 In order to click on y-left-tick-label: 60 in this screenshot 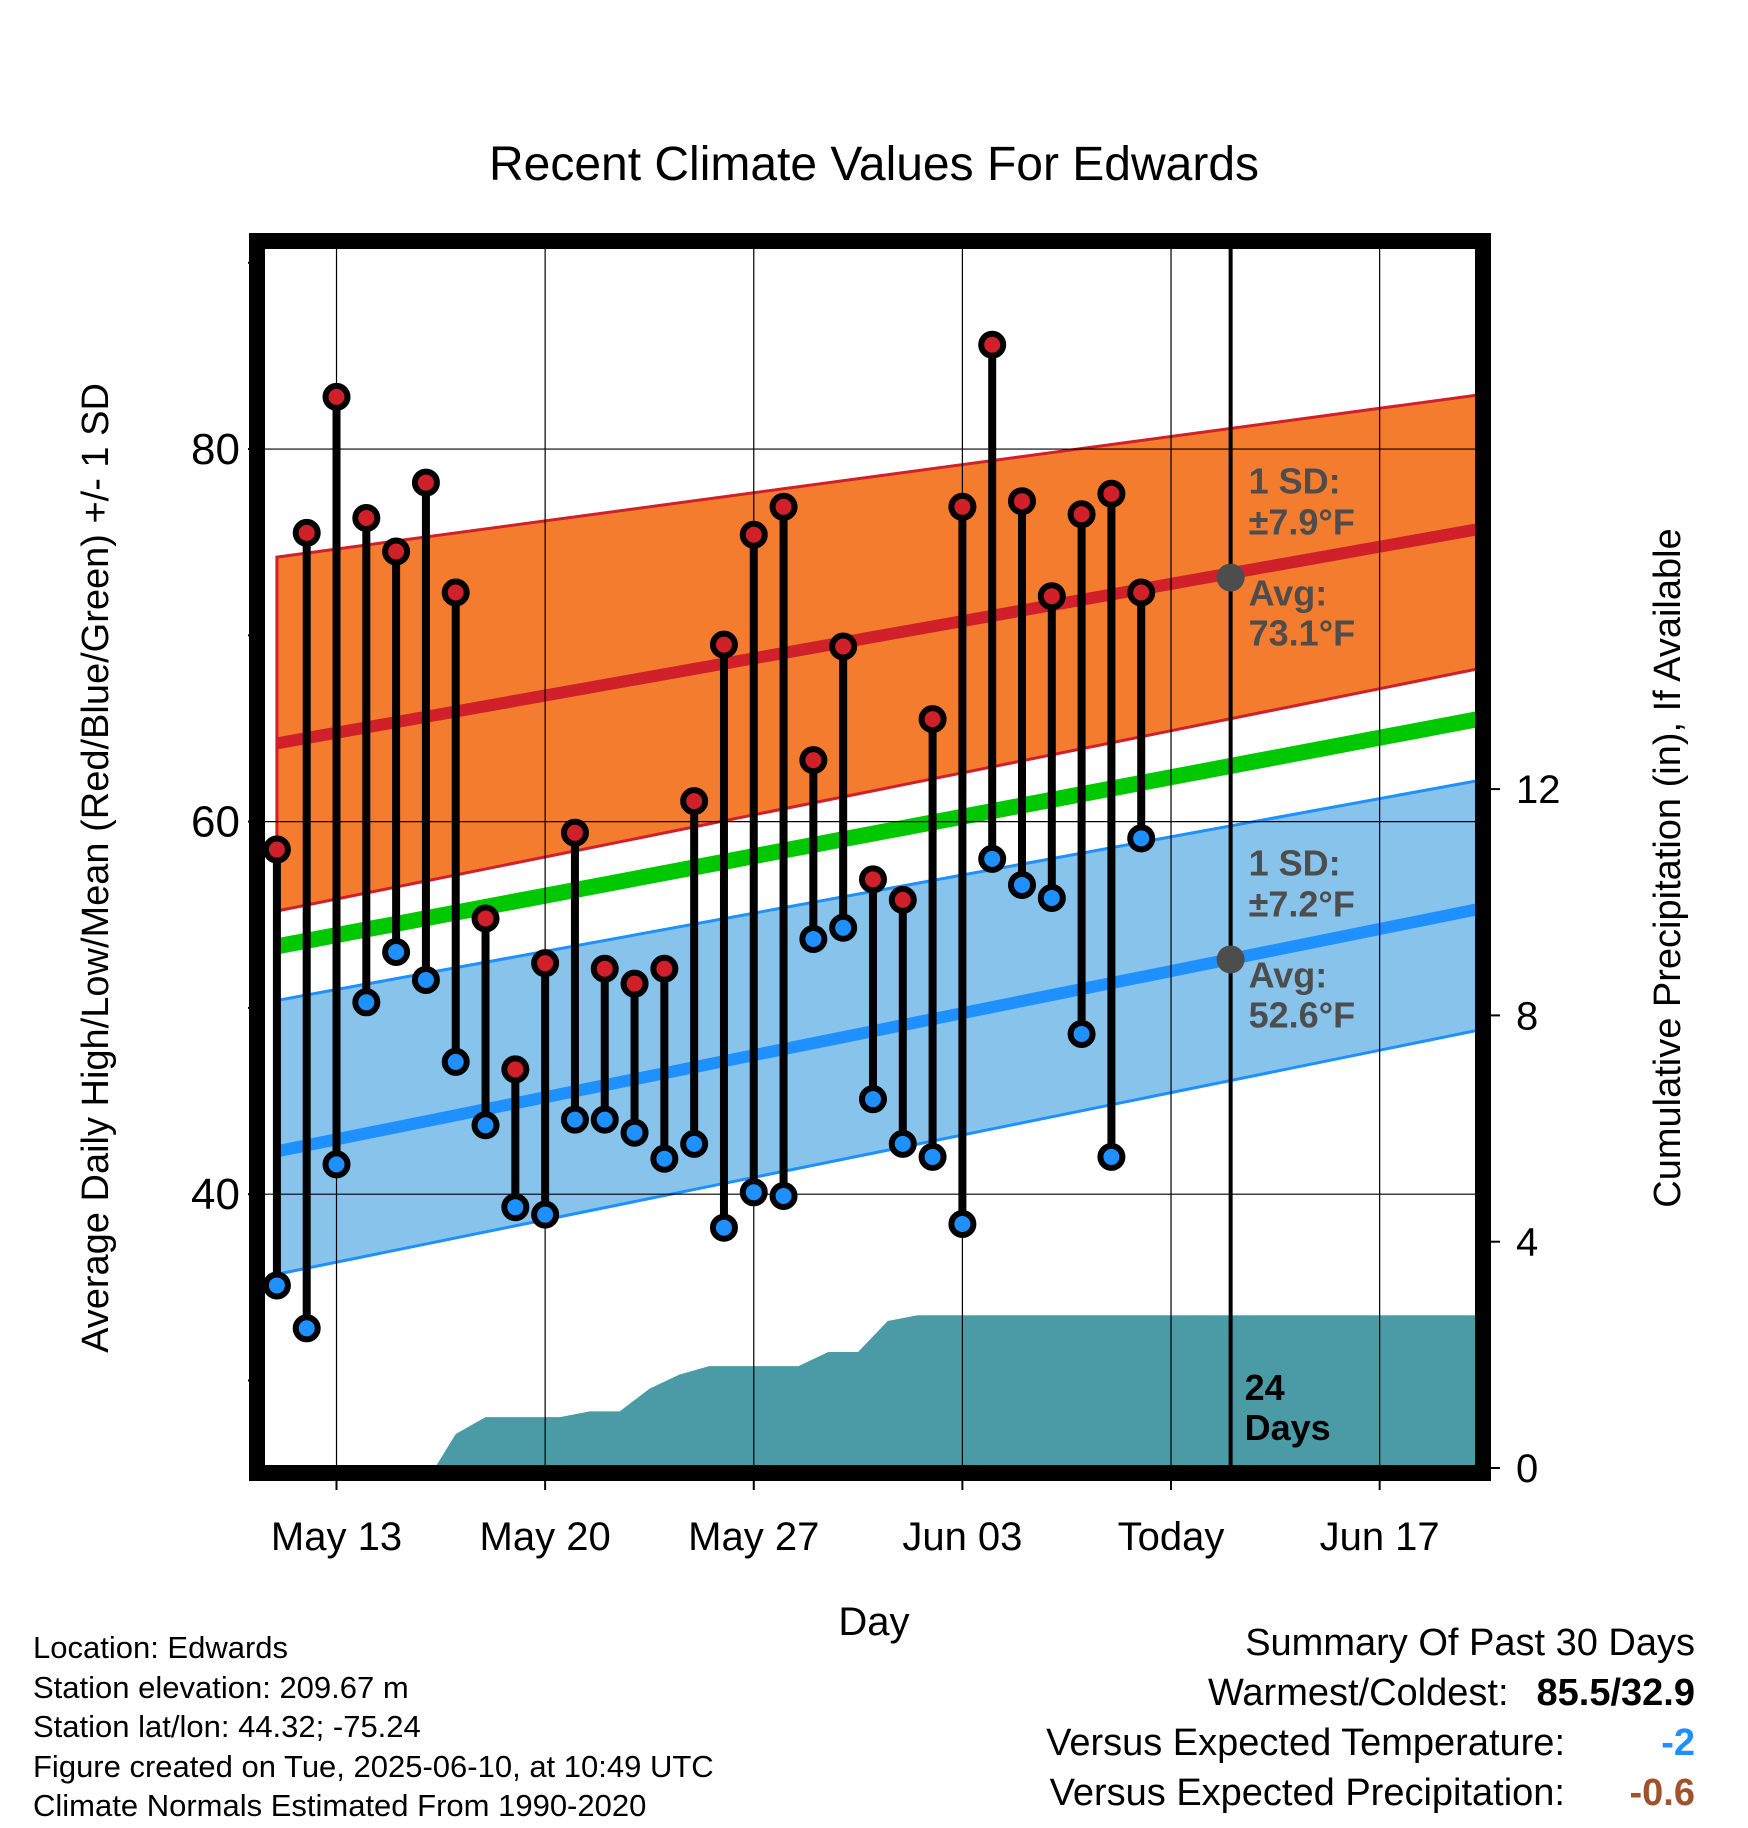, I will do `click(215, 822)`.